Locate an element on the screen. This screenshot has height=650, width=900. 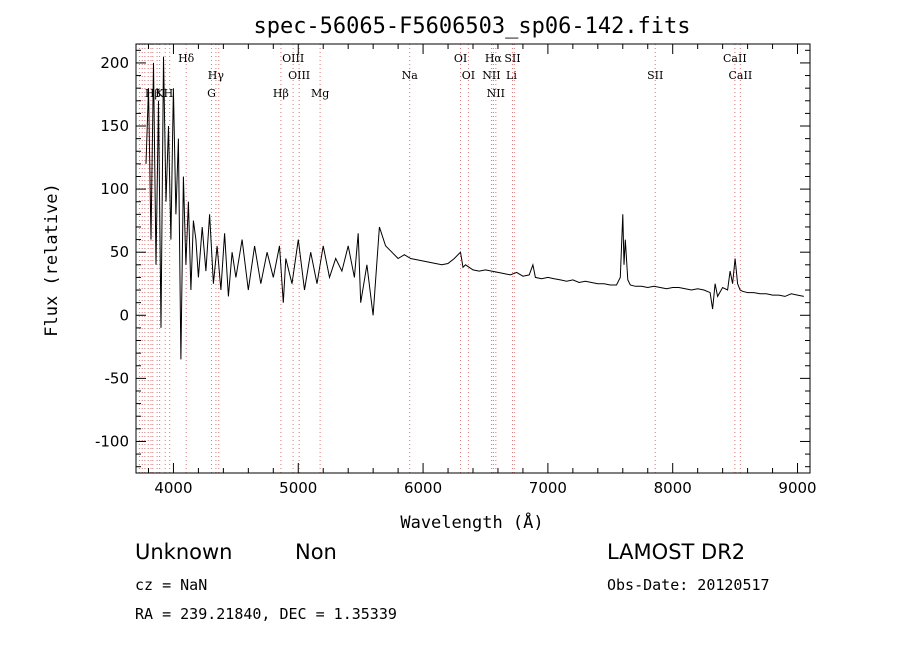
line-label: Hα is located at coordinates (494, 58).